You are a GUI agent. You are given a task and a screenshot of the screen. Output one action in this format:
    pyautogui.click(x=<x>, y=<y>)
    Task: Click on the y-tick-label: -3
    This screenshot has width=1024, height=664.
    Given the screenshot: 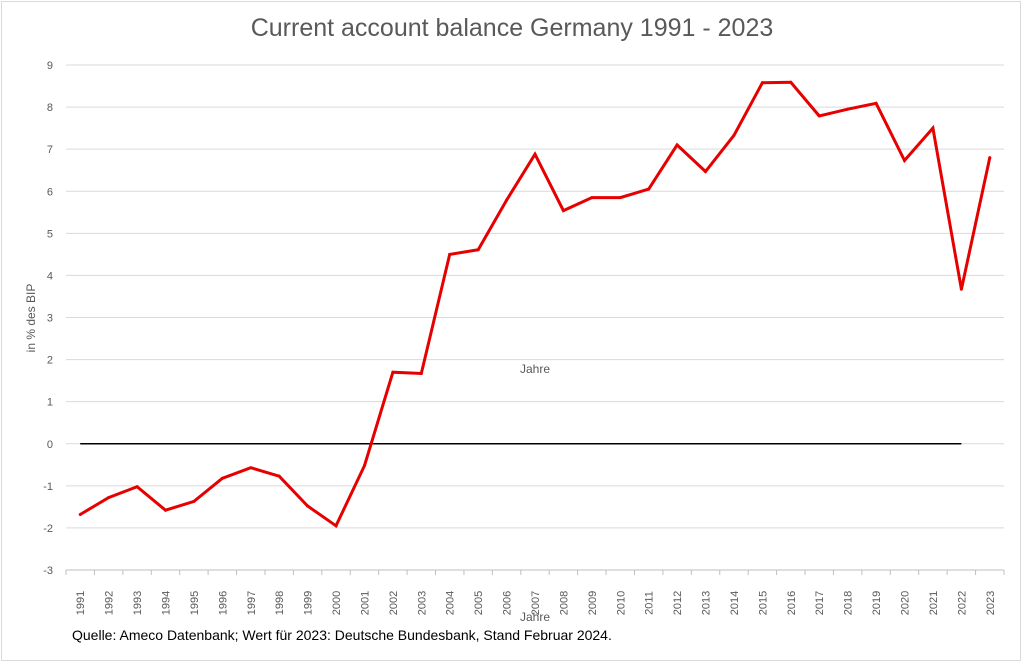 What is the action you would take?
    pyautogui.click(x=48, y=571)
    